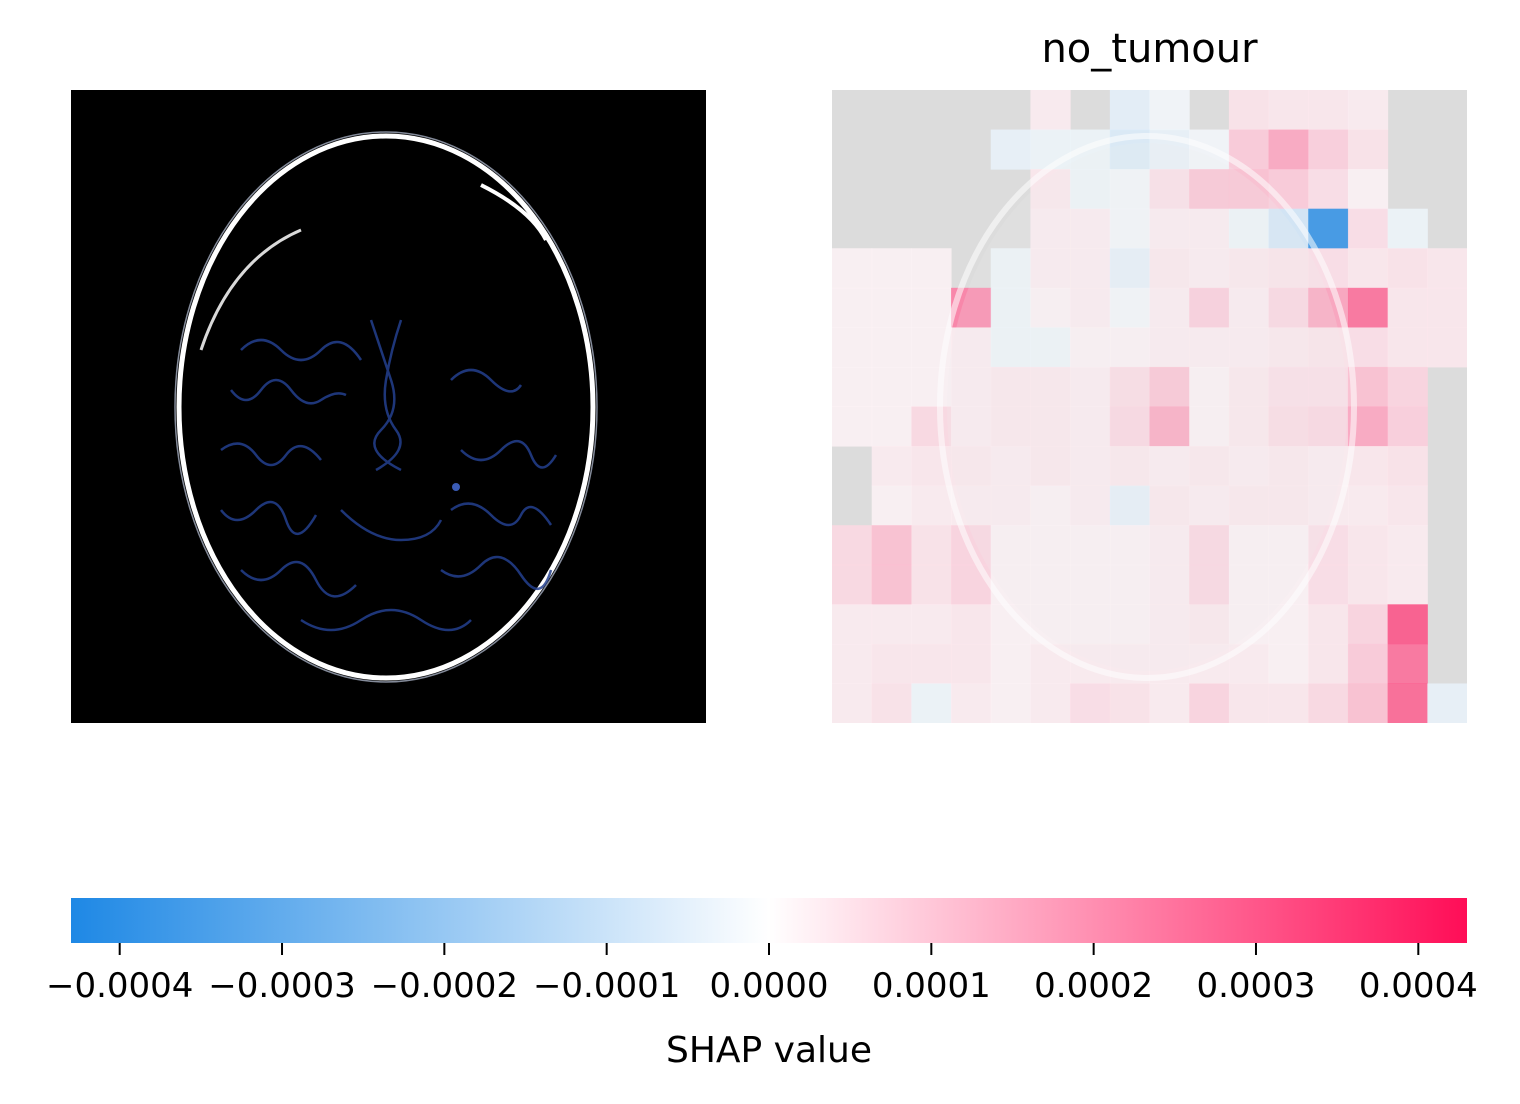  What do you see at coordinates (931, 986) in the screenshot?
I see `colorbar-tick-label: 0.0001` at bounding box center [931, 986].